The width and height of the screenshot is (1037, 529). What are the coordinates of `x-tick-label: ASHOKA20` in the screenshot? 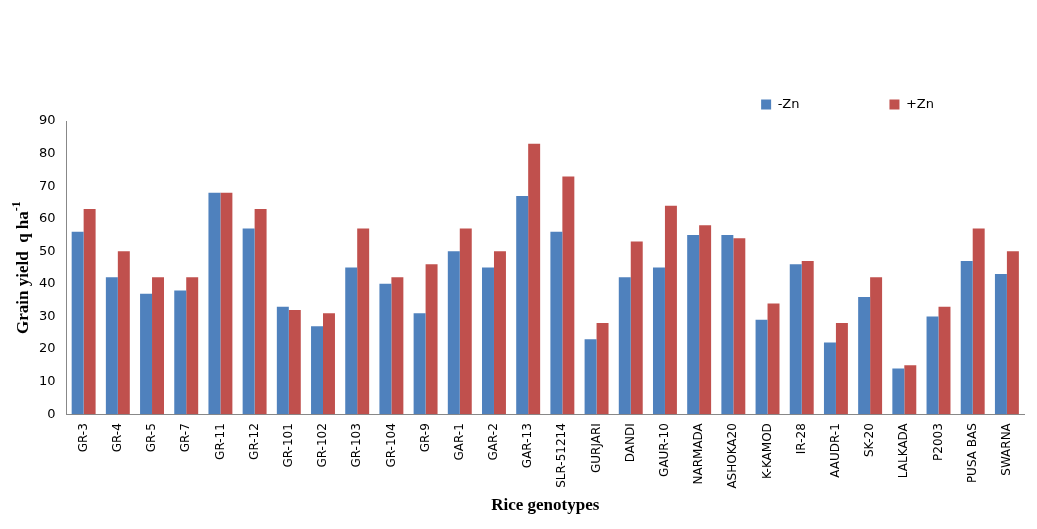 It's located at (732, 456).